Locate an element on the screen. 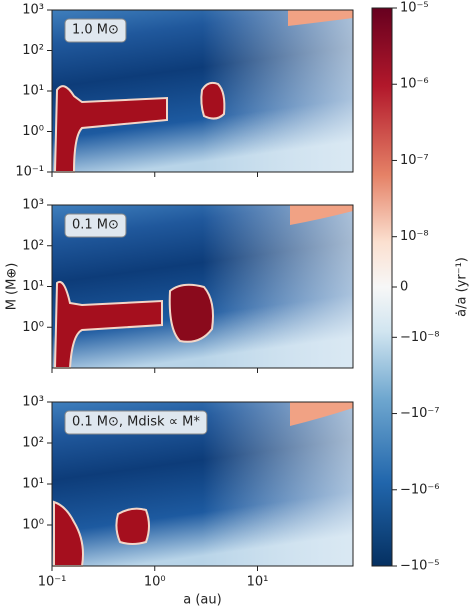 The width and height of the screenshot is (474, 606). x-axis-label: a (au) is located at coordinates (202, 599).